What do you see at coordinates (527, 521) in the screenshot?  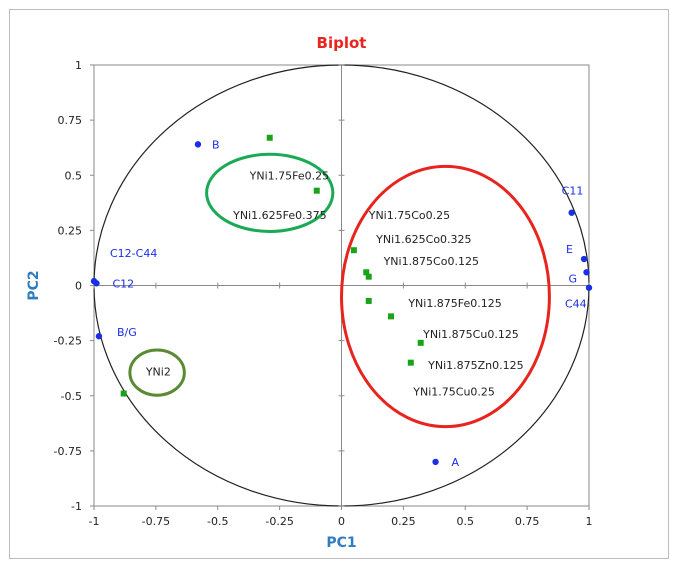 I see `x-tick-label: 0.75` at bounding box center [527, 521].